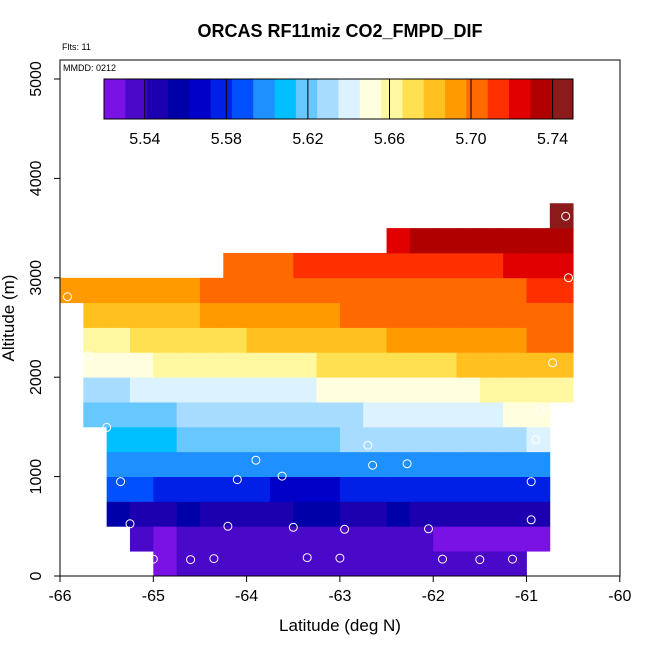  I want to click on y-axis-label: Altitude (m), so click(9, 318).